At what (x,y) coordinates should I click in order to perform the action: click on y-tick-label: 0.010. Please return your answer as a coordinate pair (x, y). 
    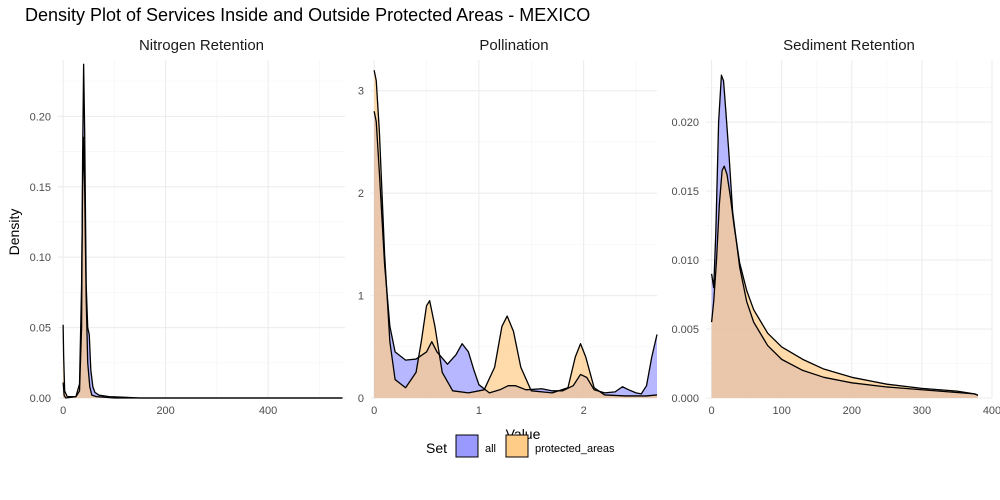
    Looking at the image, I should click on (685, 261).